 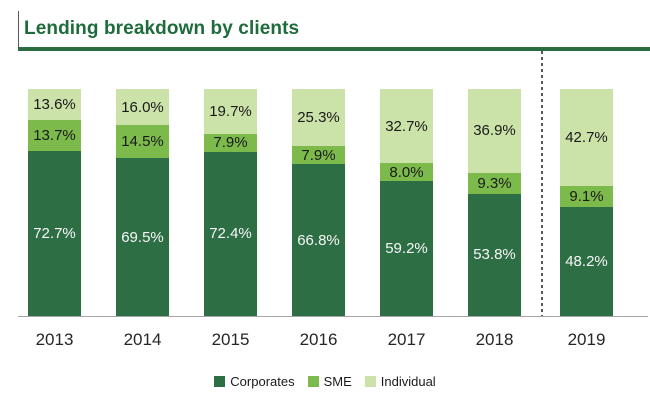 I want to click on segment-label: 8.0%, so click(x=406, y=172).